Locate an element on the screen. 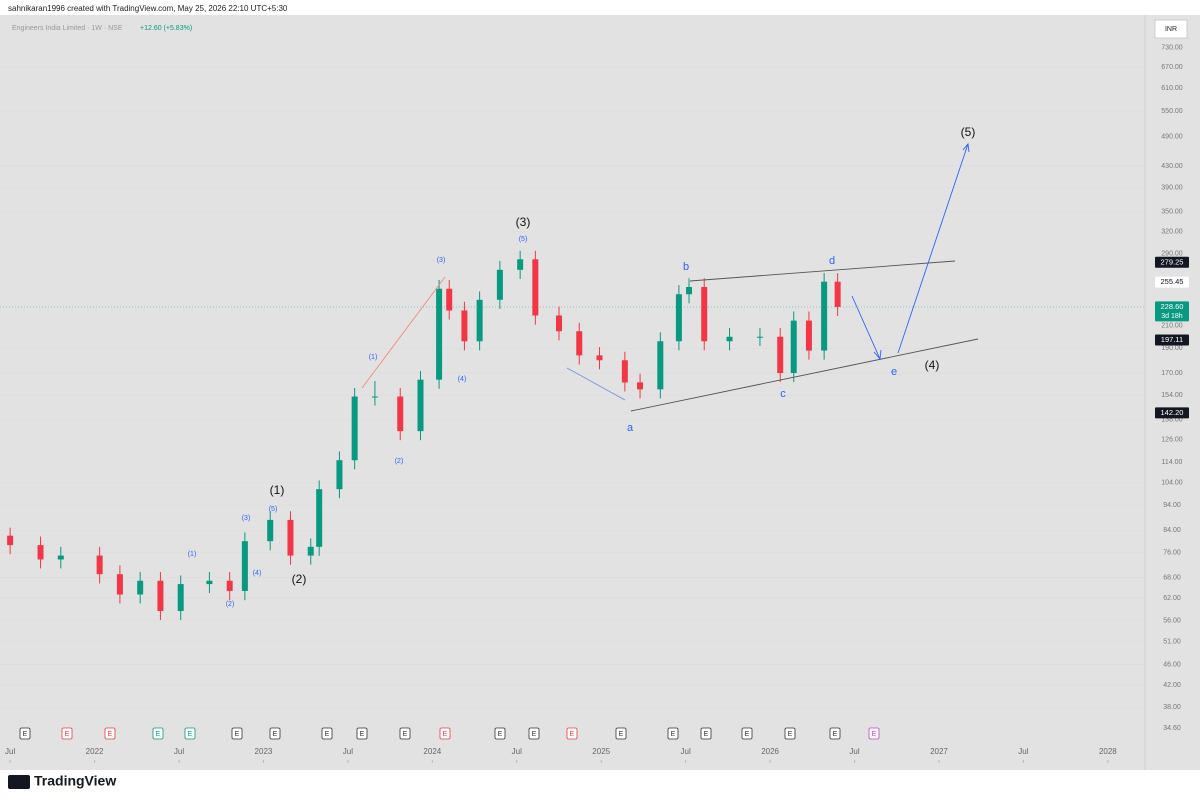 The image size is (1200, 802). symbol: Engineers India Limited · 1W · NSE is located at coordinates (67, 28).